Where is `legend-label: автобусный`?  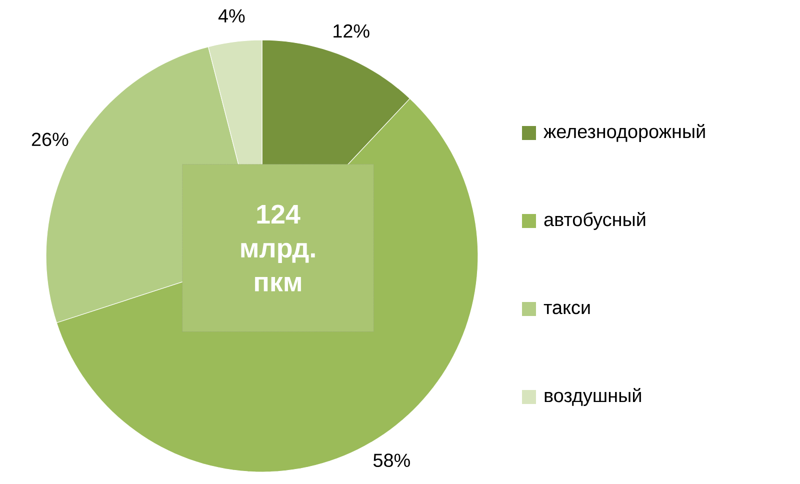
legend-label: автобусный is located at coordinates (595, 221).